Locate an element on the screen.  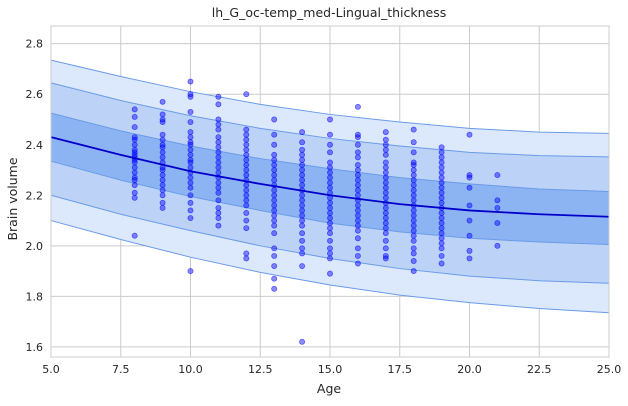
y-tick-label: 1.6 is located at coordinates (35, 347).